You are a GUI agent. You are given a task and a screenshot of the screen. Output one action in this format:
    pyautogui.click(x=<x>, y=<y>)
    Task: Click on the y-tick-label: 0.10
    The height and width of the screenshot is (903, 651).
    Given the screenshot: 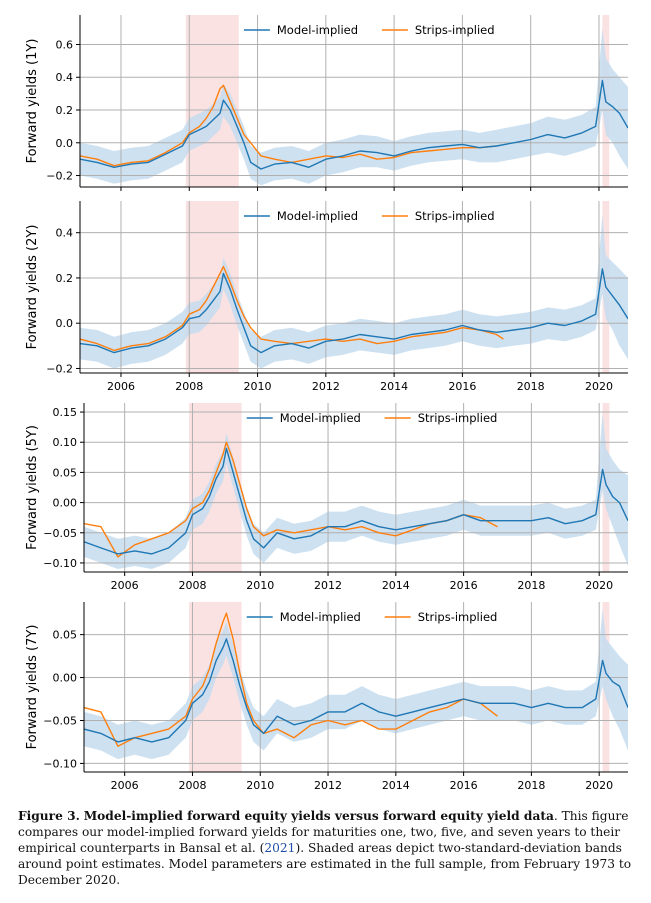 What is the action you would take?
    pyautogui.click(x=65, y=442)
    